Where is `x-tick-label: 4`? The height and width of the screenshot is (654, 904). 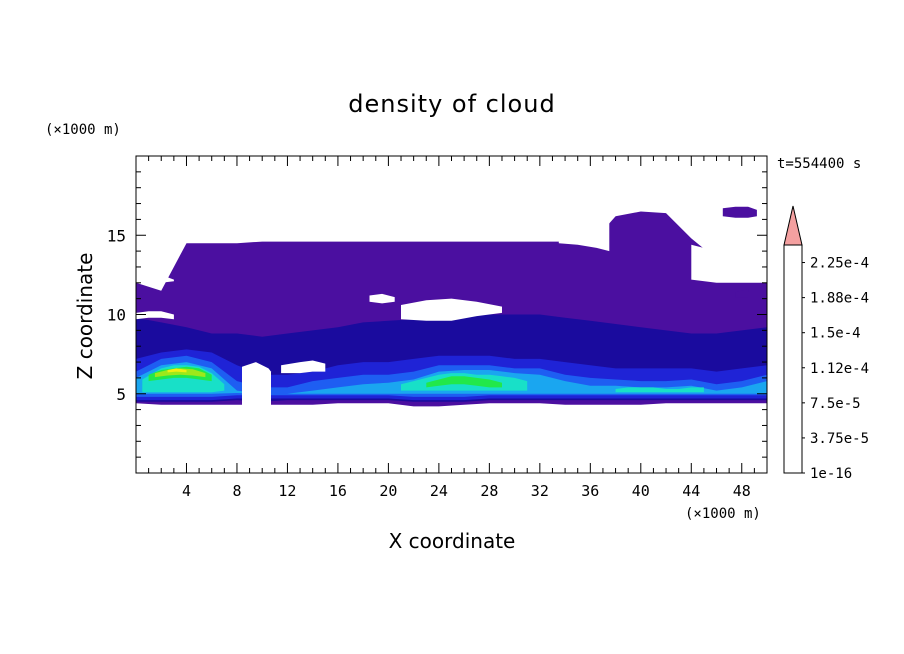 x-tick-label: 4 is located at coordinates (186, 491).